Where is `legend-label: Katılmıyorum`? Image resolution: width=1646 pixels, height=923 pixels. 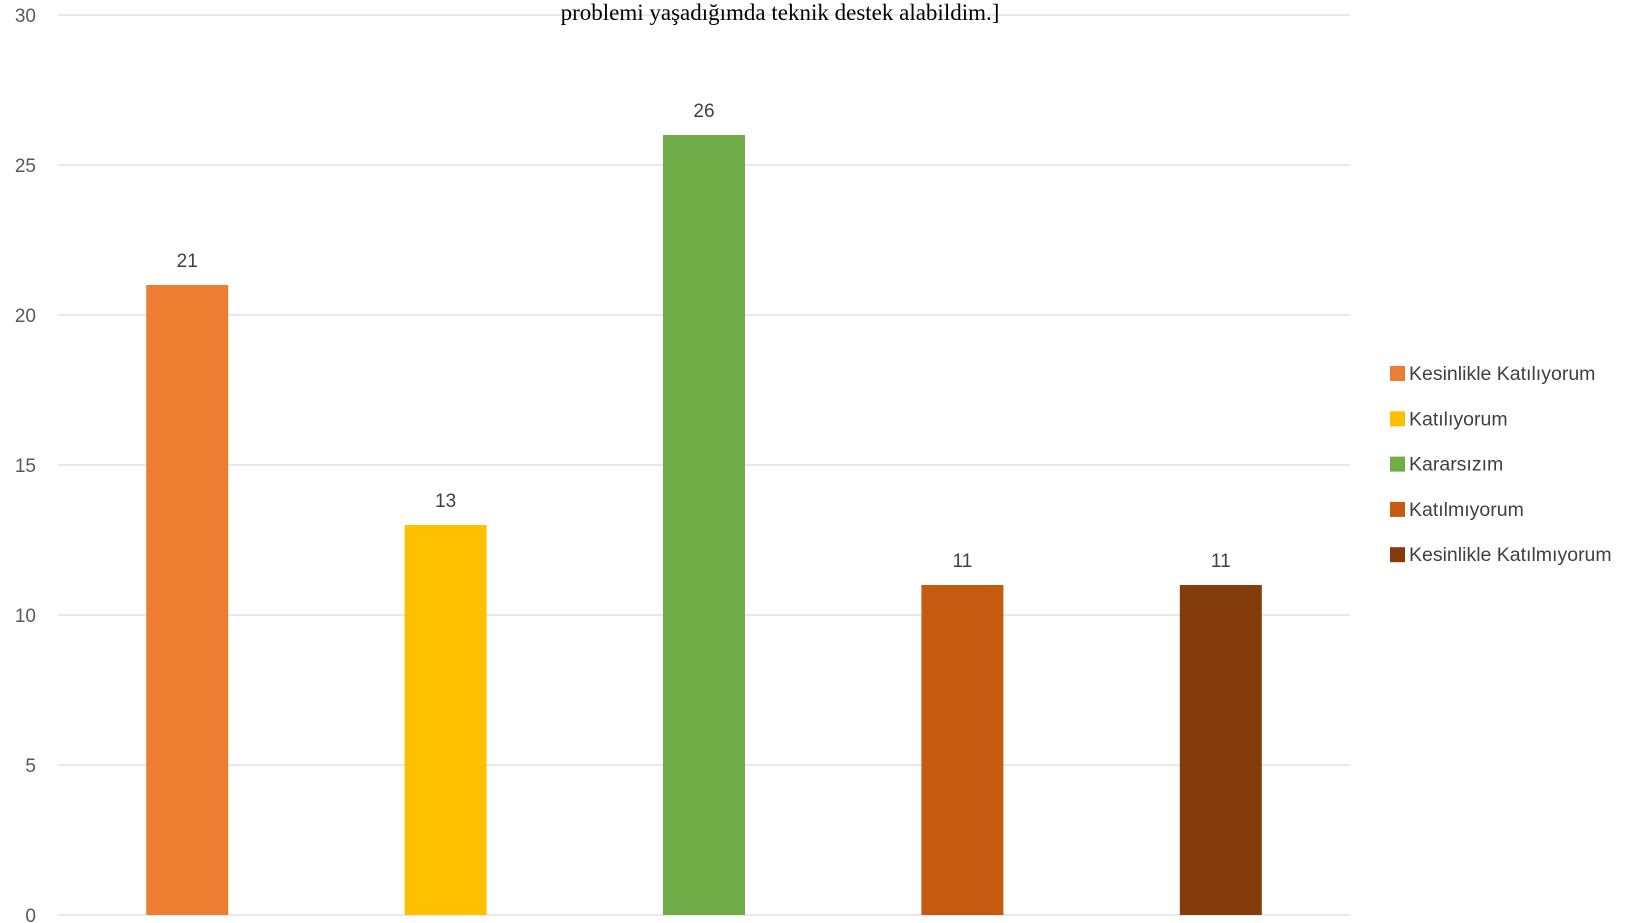 legend-label: Katılmıyorum is located at coordinates (1466, 510).